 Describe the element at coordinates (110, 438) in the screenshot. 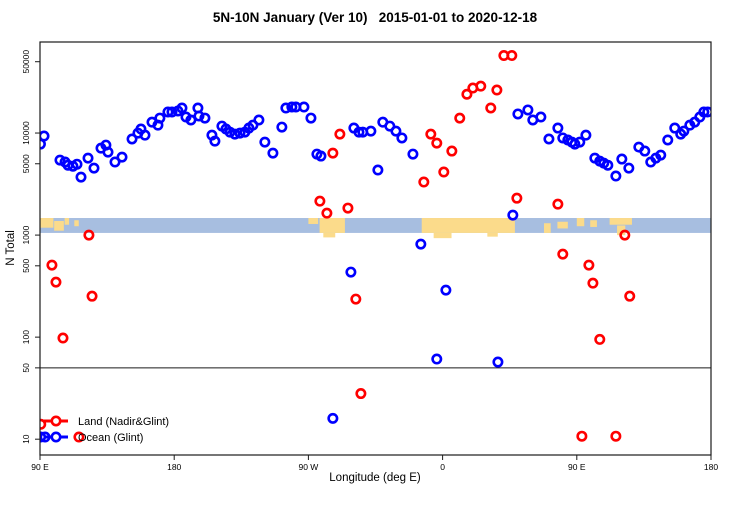

I see `legend-ocean-label: Ocean (Glint)` at that location.